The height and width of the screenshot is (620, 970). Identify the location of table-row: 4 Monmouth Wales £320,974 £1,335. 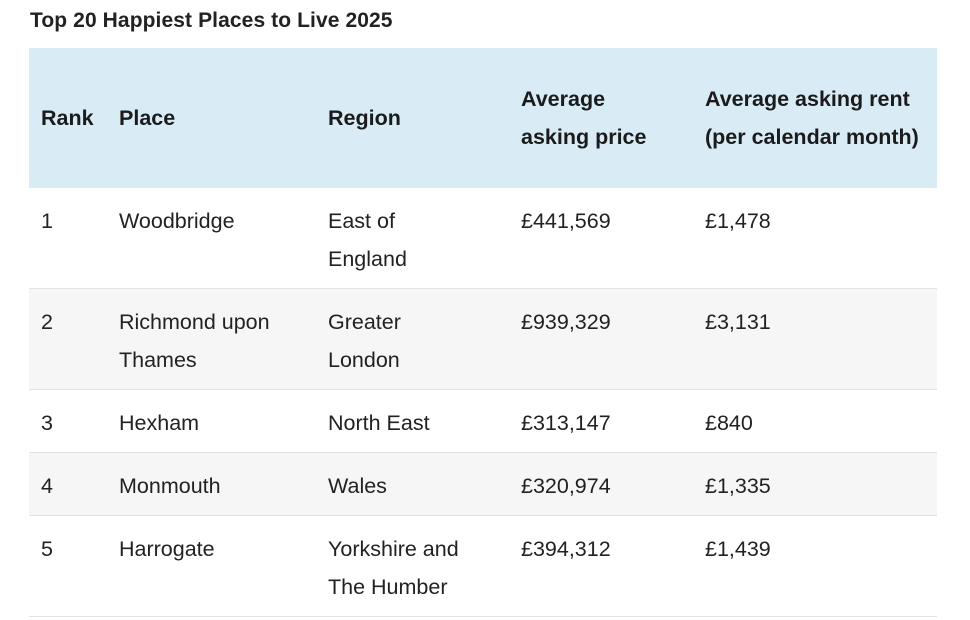
(483, 484).